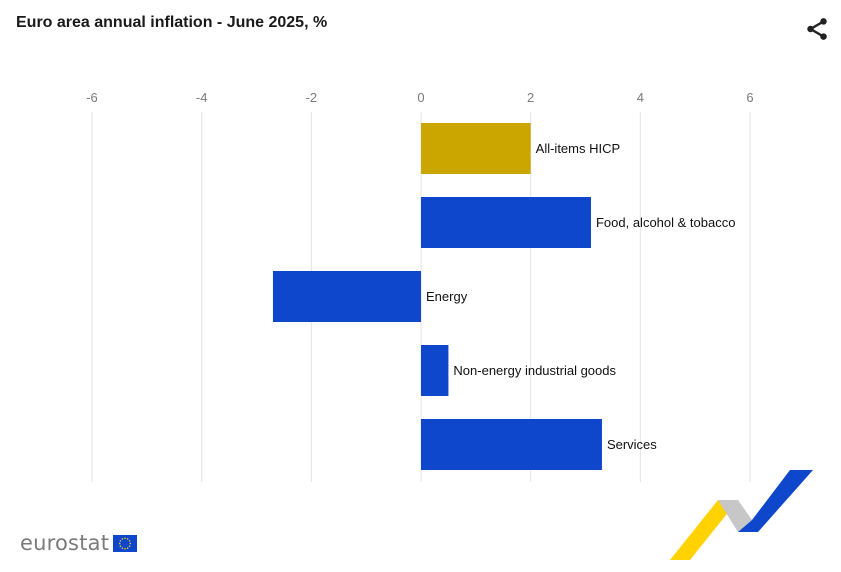 Image resolution: width=841 pixels, height=572 pixels. I want to click on decorative-swoosh-graphic, so click(741, 515).